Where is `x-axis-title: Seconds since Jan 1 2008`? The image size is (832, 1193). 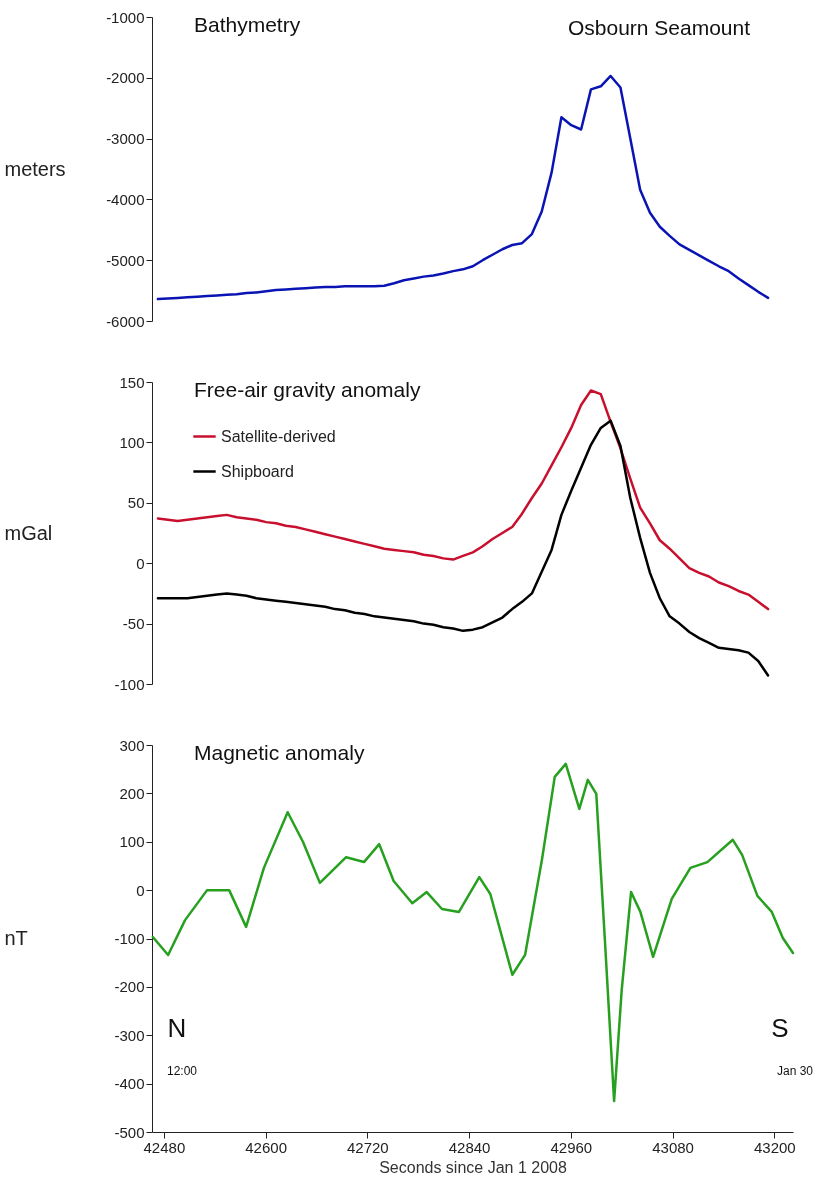
x-axis-title: Seconds since Jan 1 2008 is located at coordinates (473, 1167).